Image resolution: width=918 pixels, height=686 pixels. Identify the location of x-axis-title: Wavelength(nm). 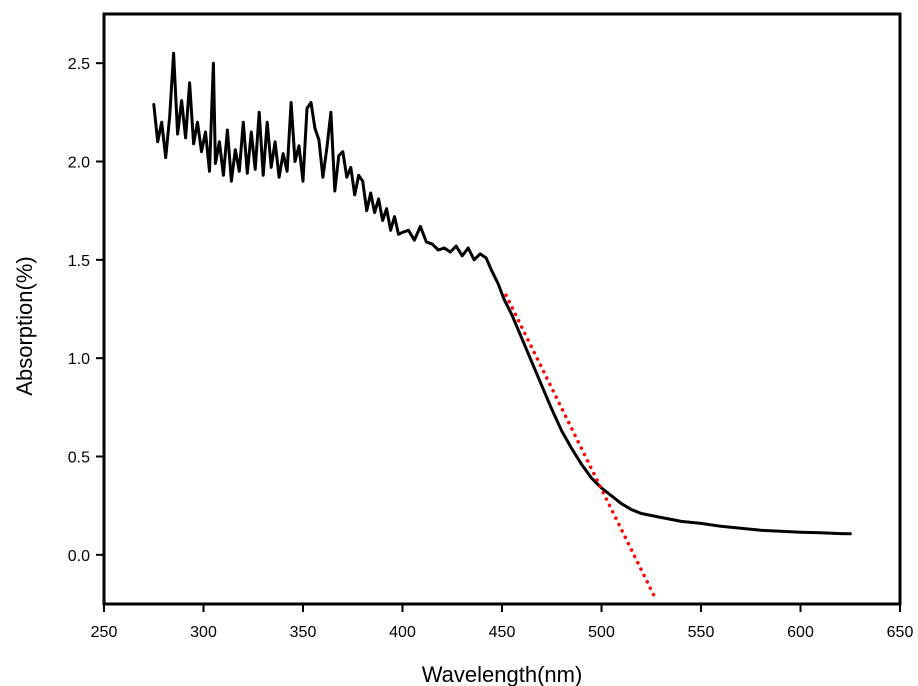
(502, 674).